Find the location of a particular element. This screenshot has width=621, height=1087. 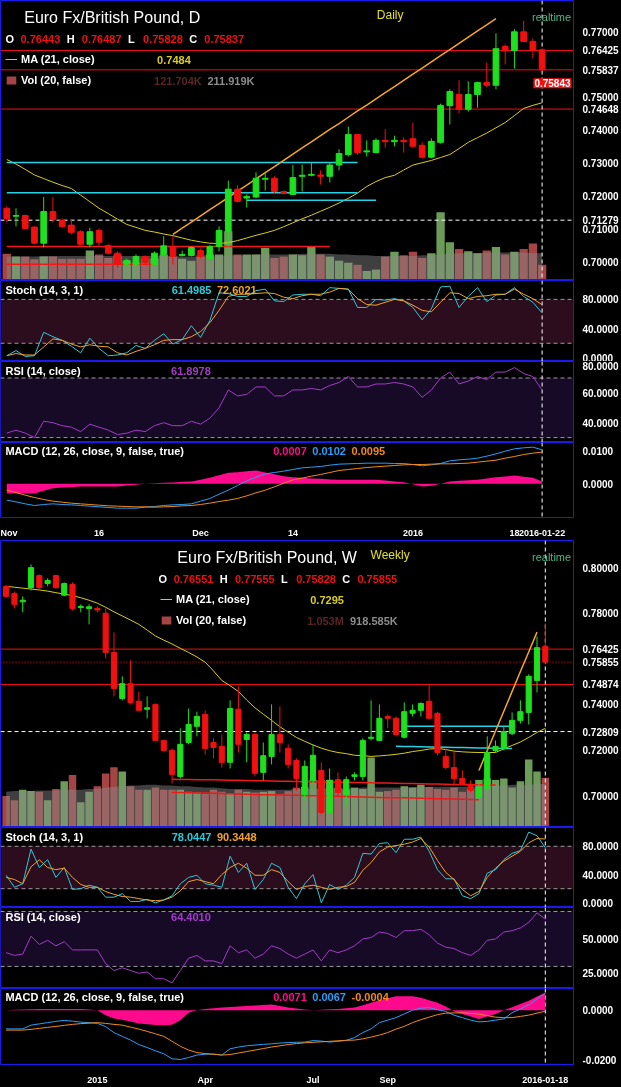

x-tick-label: Nov is located at coordinates (9, 532).